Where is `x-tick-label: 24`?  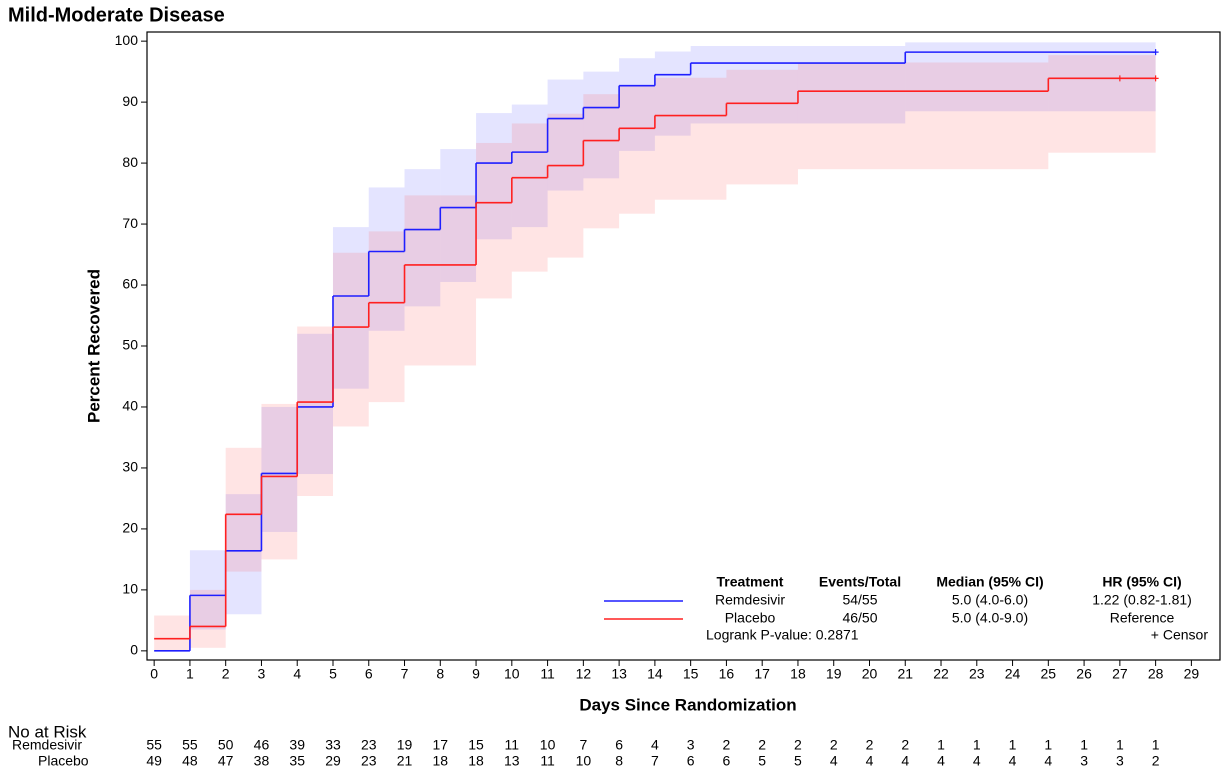 x-tick-label: 24 is located at coordinates (1013, 674).